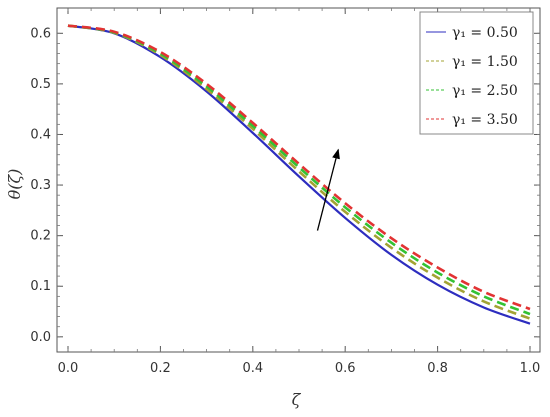  Describe the element at coordinates (40, 33) in the screenshot. I see `y-tick-label: 0.6` at that location.